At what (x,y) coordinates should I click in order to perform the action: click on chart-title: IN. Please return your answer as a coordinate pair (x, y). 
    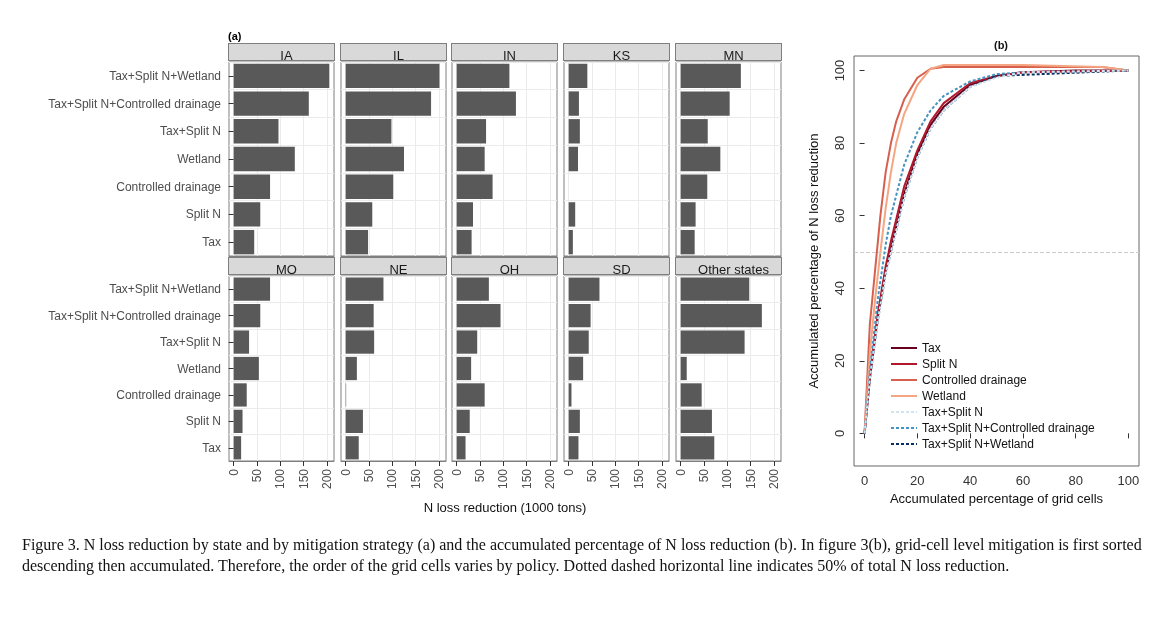
    Looking at the image, I should click on (509, 55).